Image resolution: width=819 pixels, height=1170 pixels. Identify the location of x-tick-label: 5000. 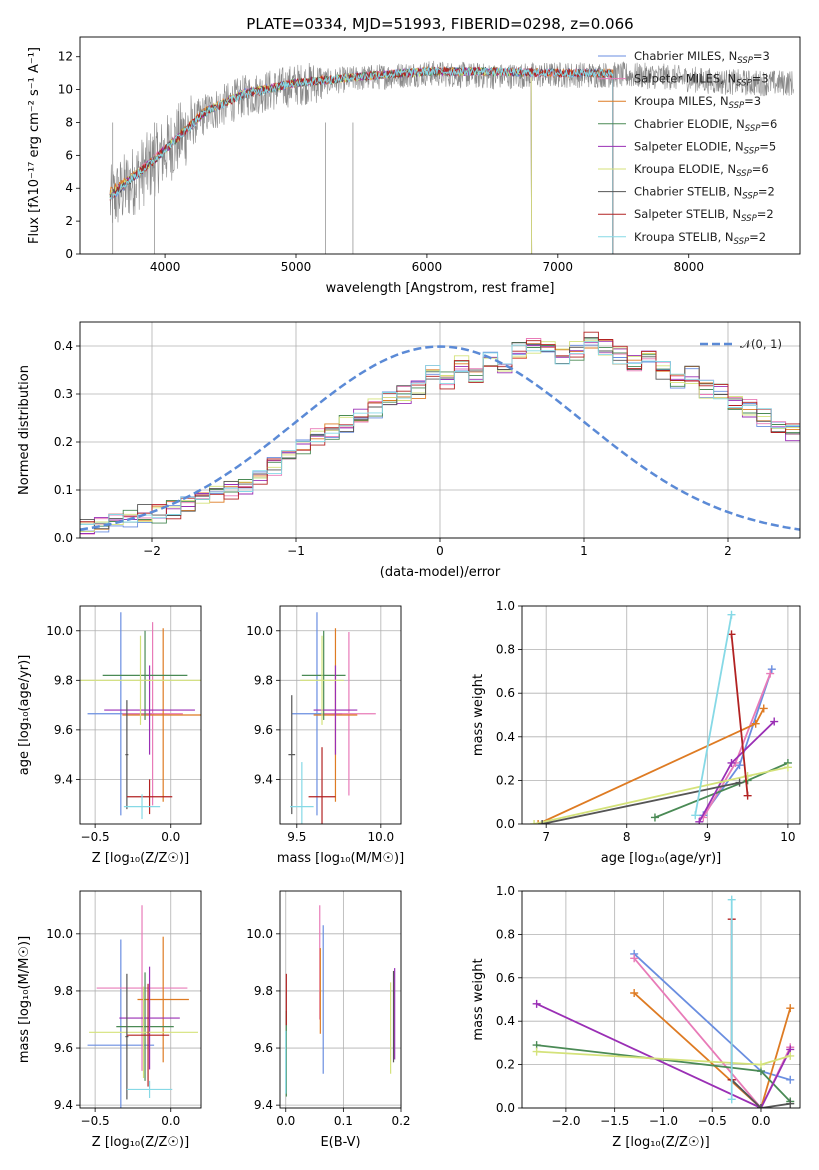
(296, 267).